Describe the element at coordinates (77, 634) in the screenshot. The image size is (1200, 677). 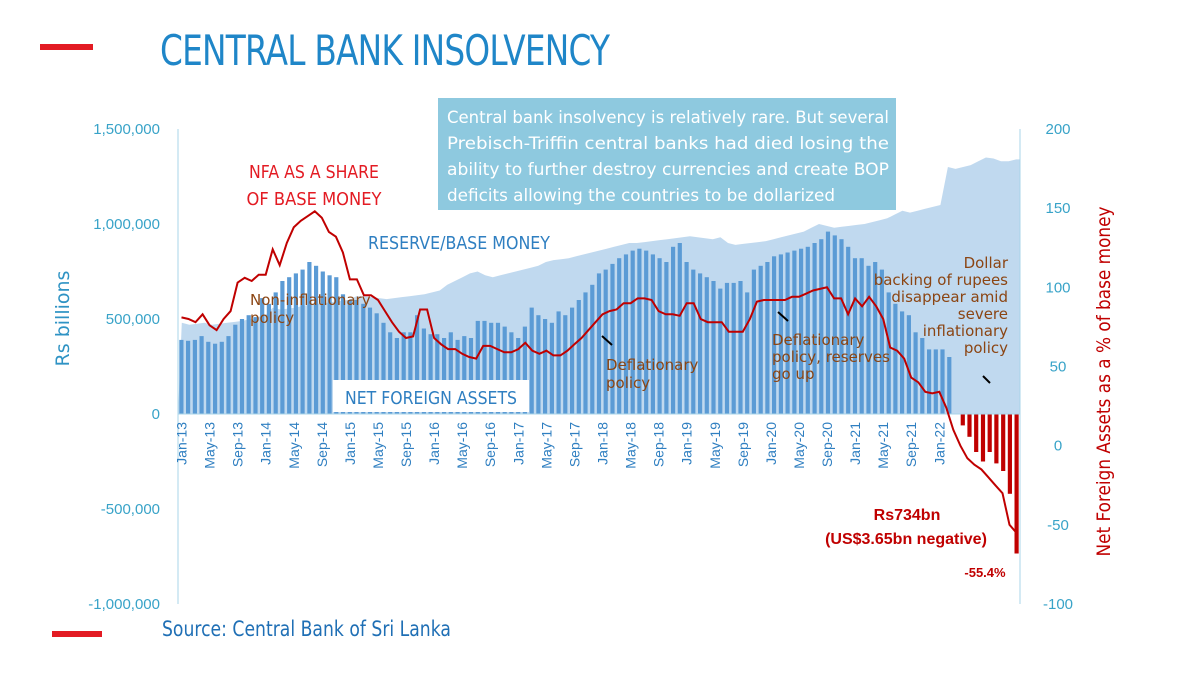
I see `bottom-accent-bar` at that location.